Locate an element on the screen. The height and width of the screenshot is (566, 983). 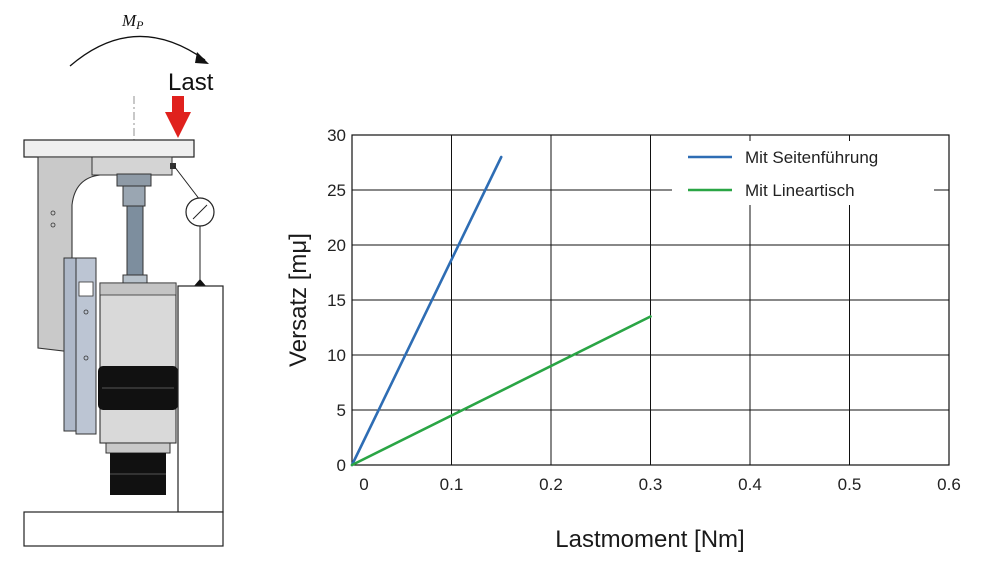
x-tick-label: 0.4 is located at coordinates (750, 484).